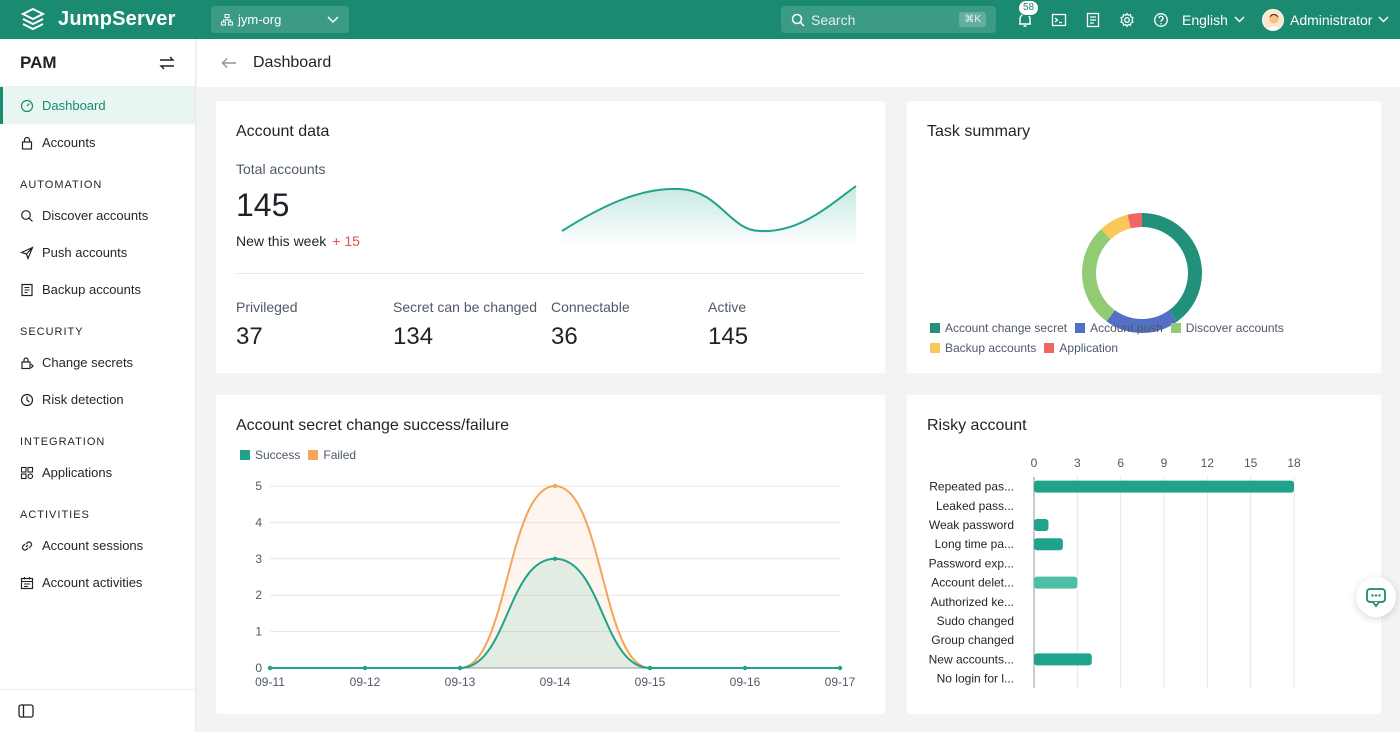 This screenshot has height=732, width=1400. Describe the element at coordinates (1081, 348) in the screenshot. I see `legend-item-application: Application` at that location.